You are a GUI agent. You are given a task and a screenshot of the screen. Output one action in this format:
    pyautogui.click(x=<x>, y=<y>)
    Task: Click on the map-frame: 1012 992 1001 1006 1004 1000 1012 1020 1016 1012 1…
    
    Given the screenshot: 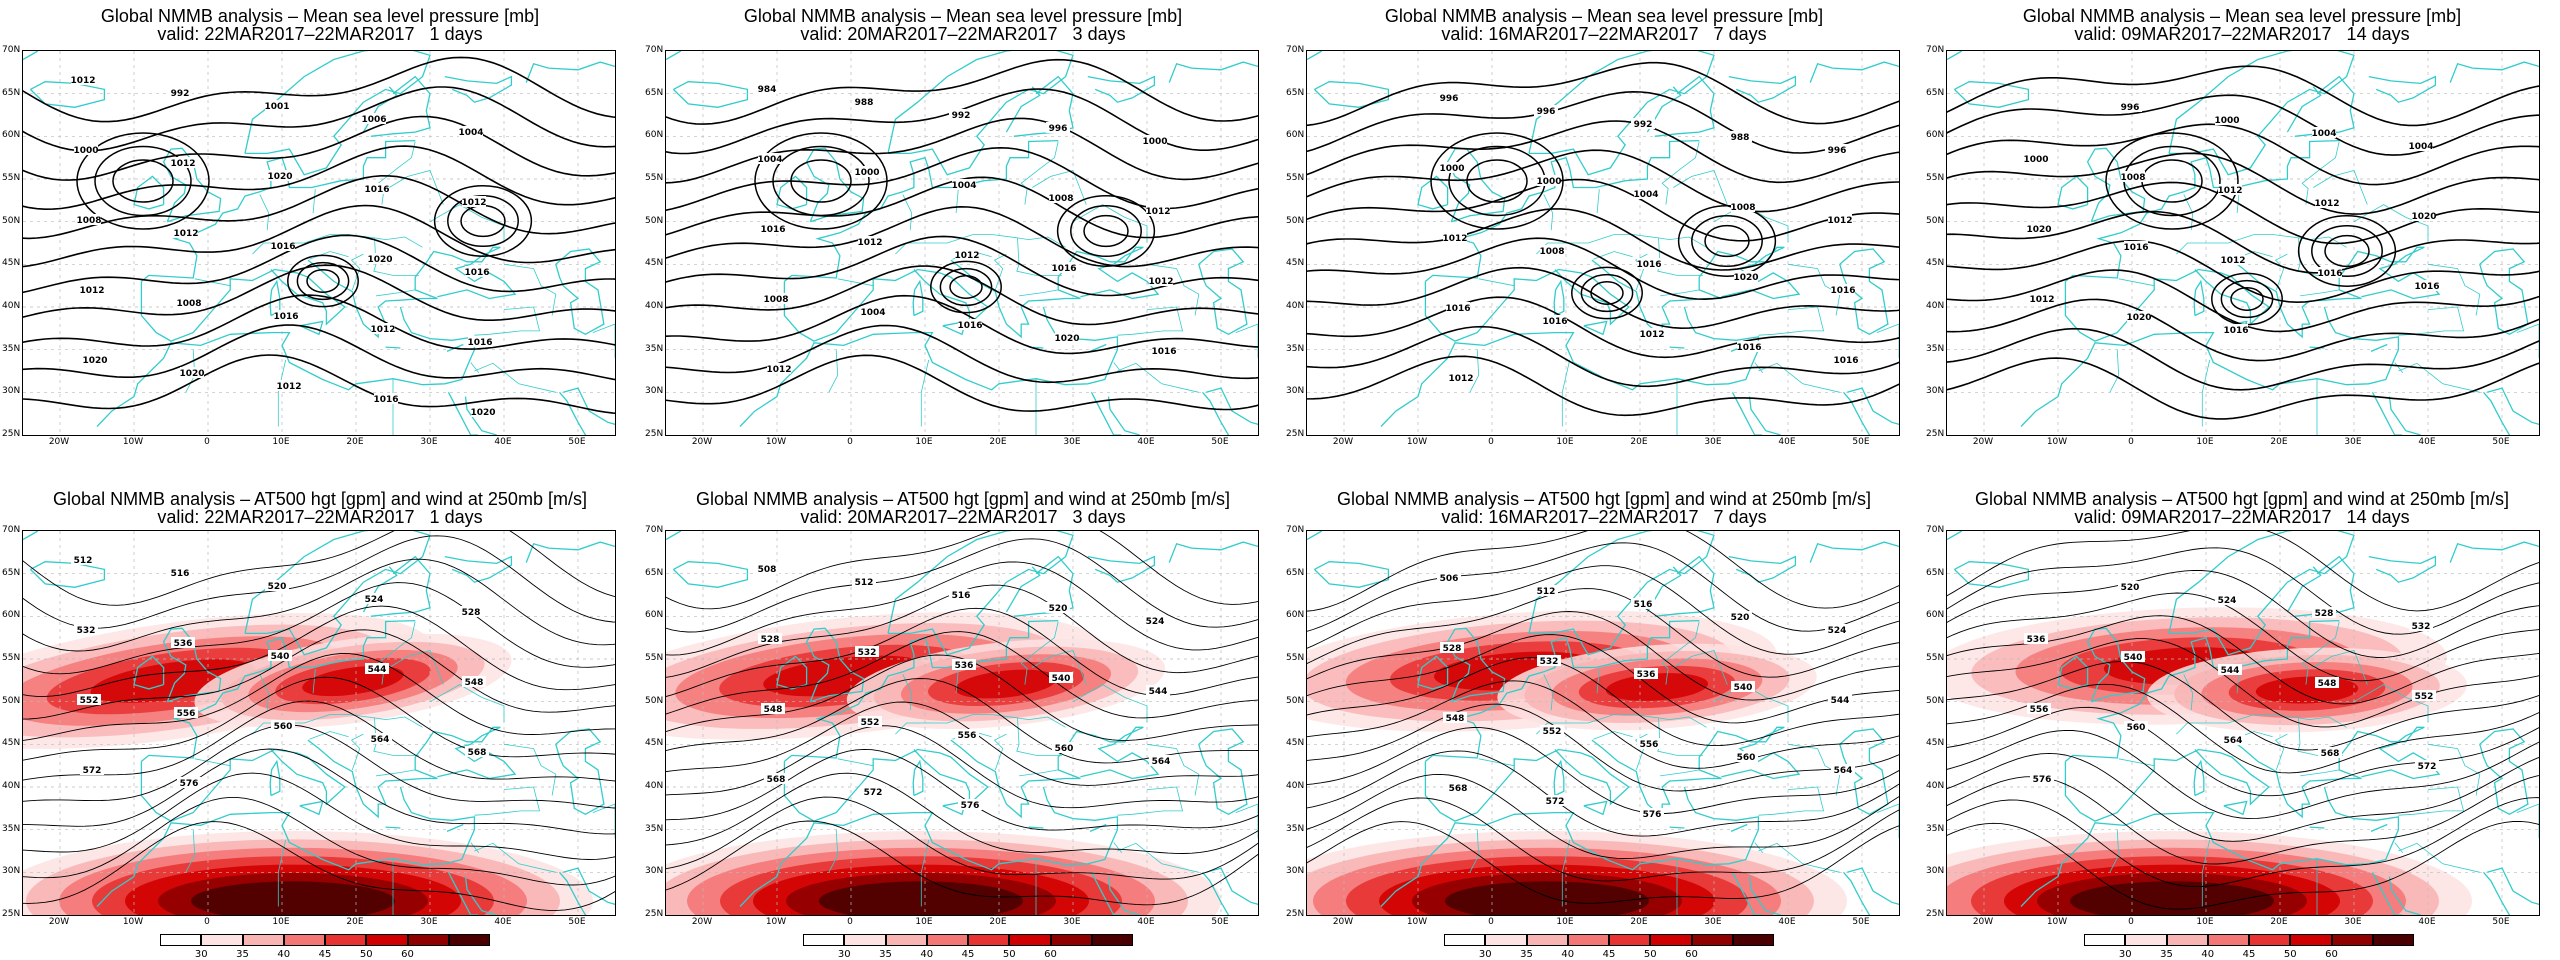 What is the action you would take?
    pyautogui.click(x=319, y=243)
    